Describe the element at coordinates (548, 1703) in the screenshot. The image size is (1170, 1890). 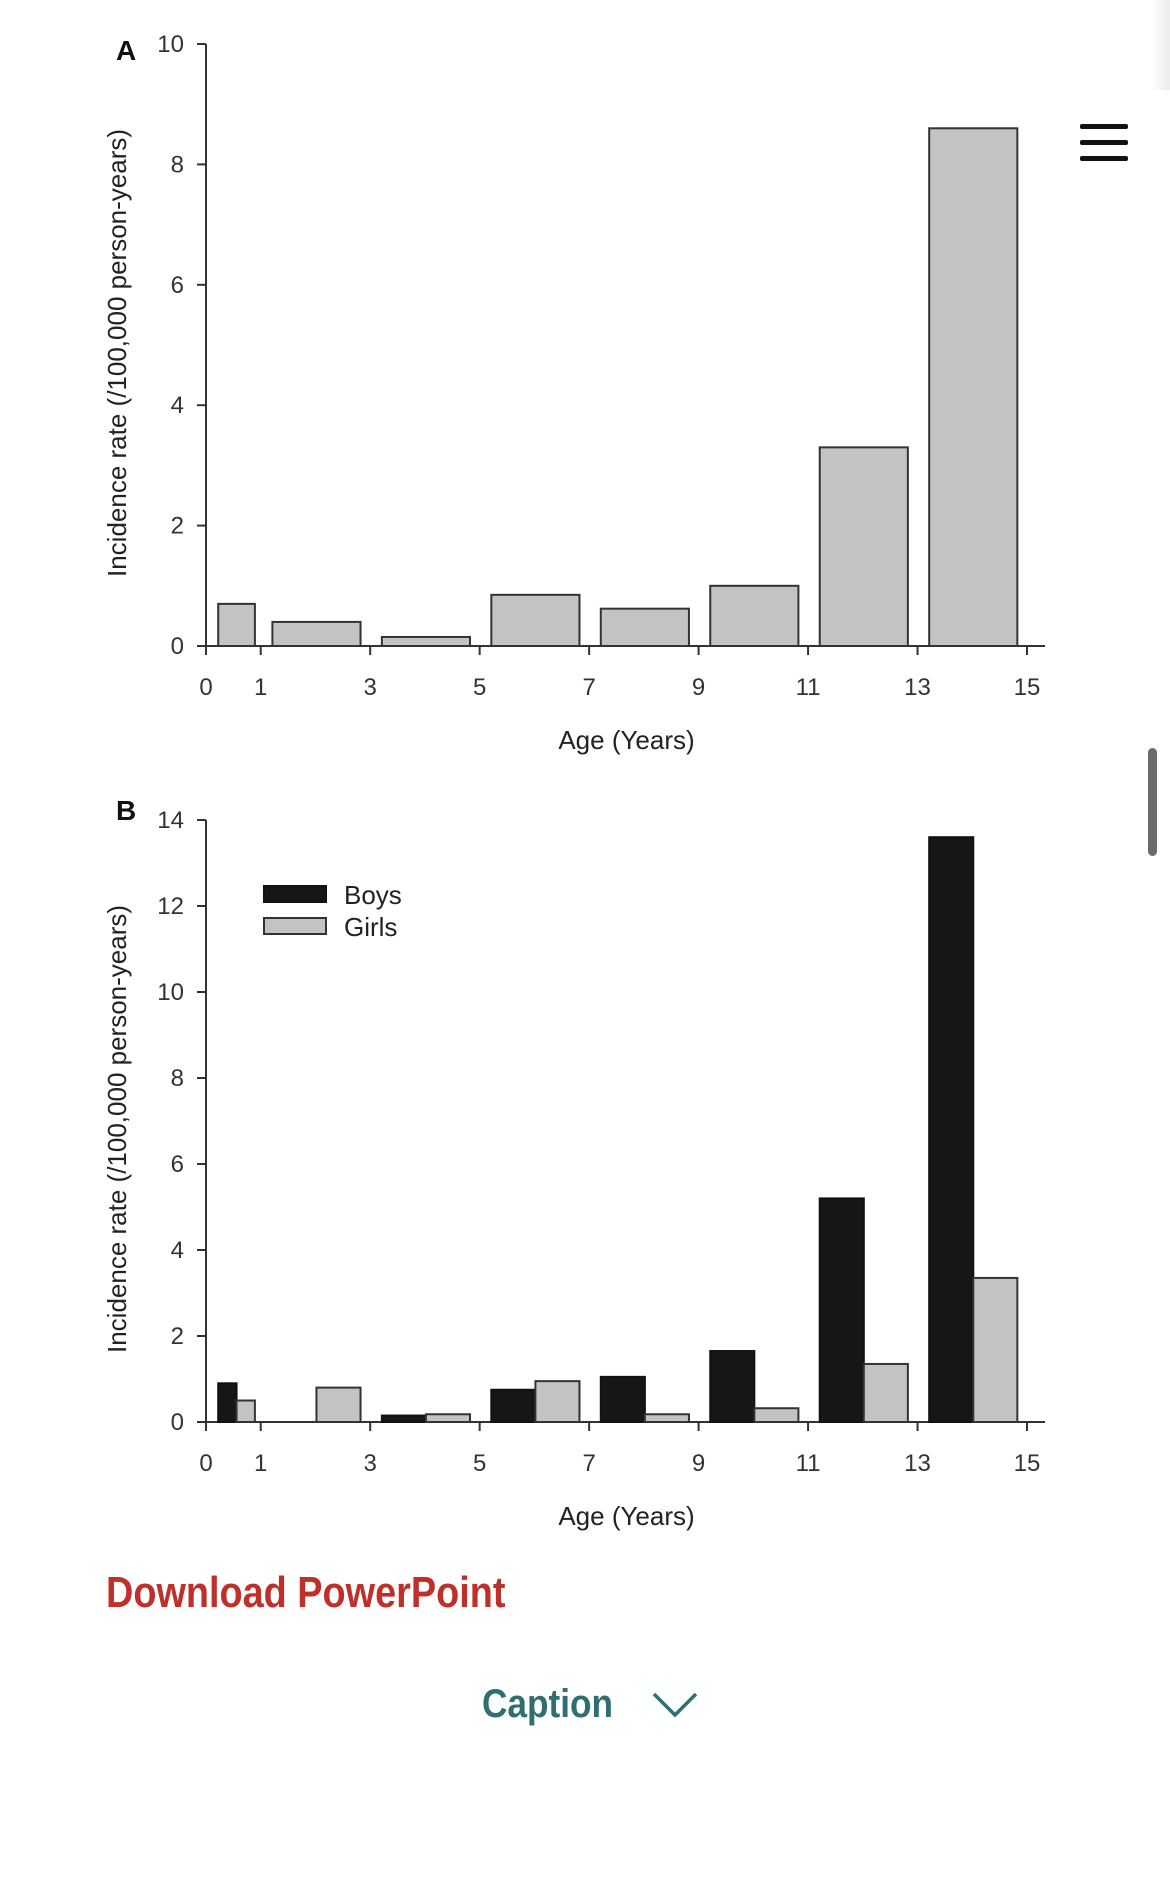
I see `caption-label: Caption` at that location.